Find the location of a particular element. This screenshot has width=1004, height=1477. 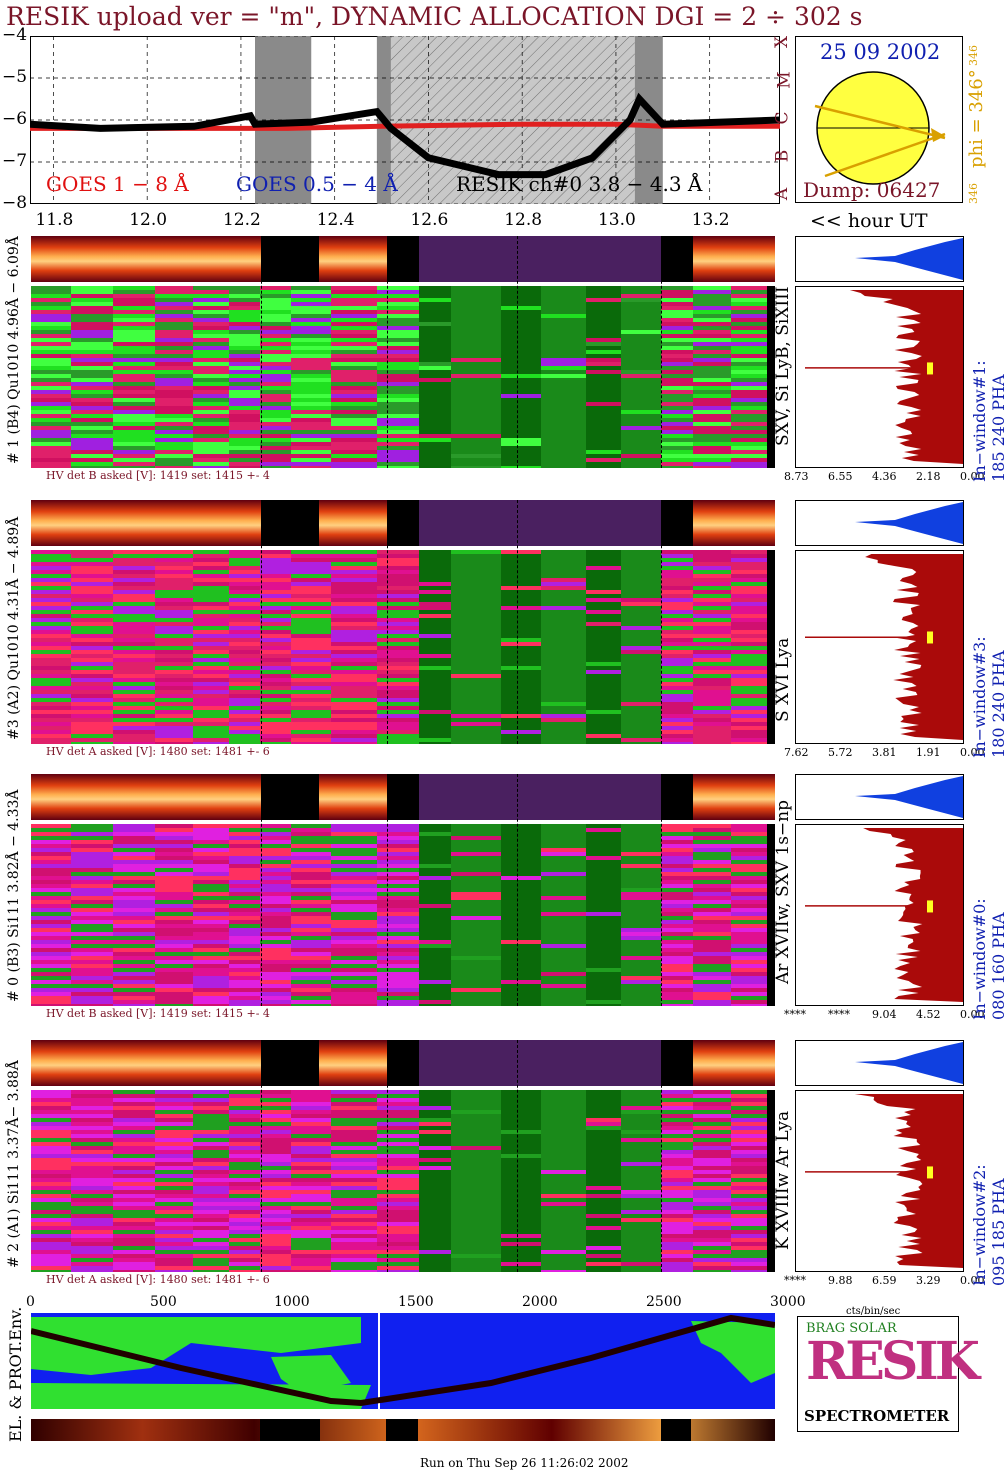

phi-angle: phi = 346° is located at coordinates (976, 118).